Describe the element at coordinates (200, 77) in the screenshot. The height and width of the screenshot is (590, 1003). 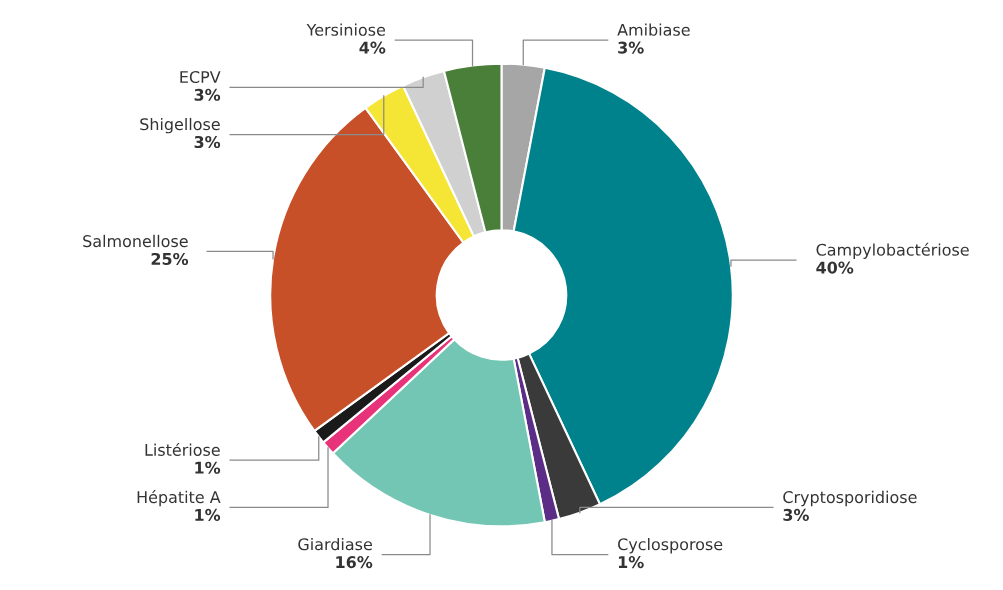
I see `slice-label: ECPV` at that location.